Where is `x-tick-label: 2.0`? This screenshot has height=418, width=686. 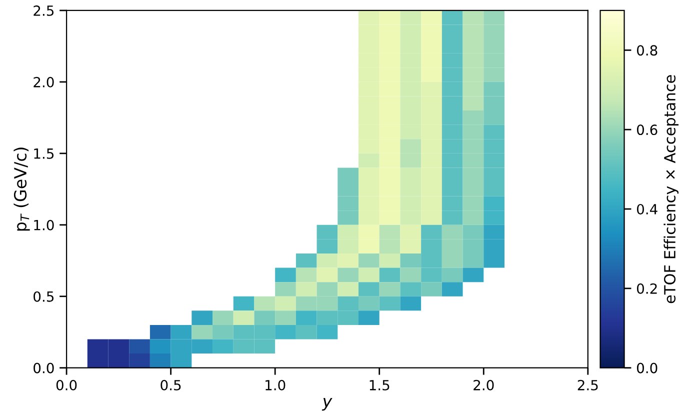
x-tick-label: 2.0 is located at coordinates (484, 385).